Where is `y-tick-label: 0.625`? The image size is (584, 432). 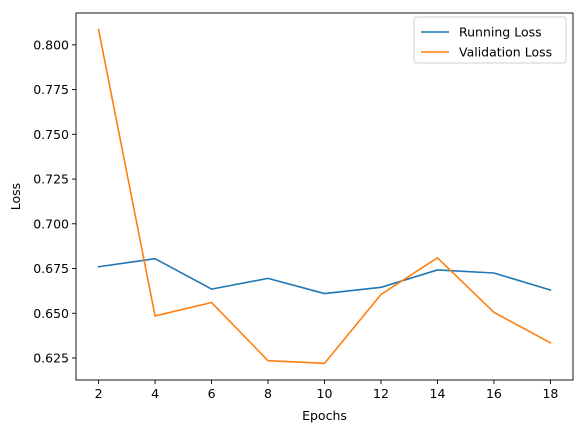 y-tick-label: 0.625 is located at coordinates (51, 357).